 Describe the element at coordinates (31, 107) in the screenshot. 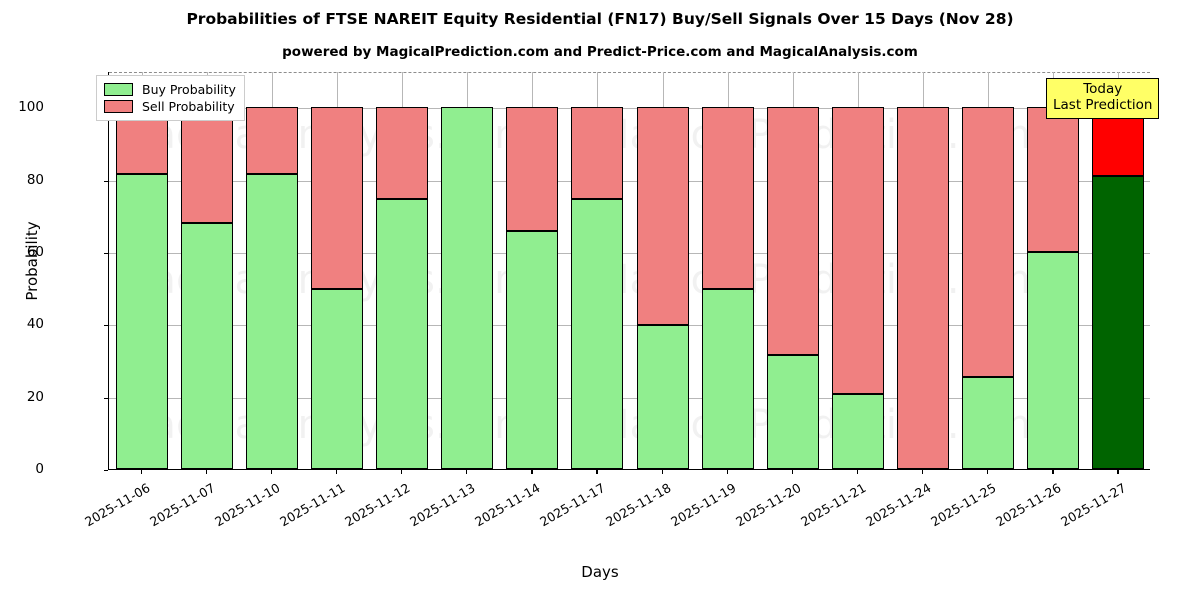

I see `y-tick-label-100: 100` at that location.